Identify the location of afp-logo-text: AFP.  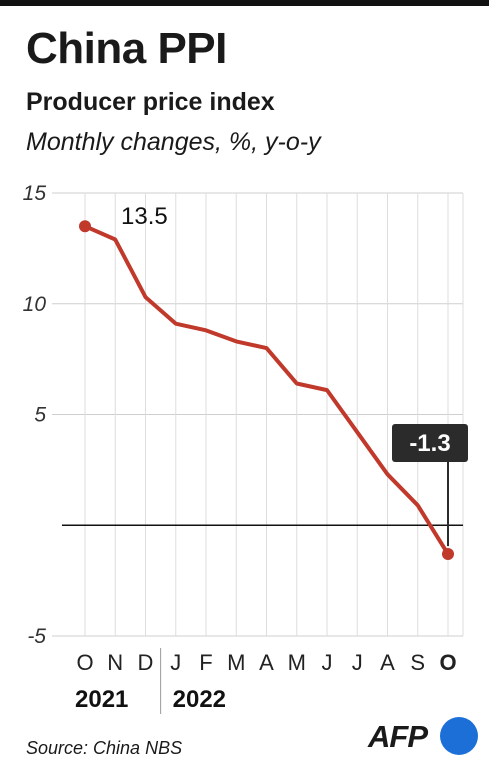
(398, 736).